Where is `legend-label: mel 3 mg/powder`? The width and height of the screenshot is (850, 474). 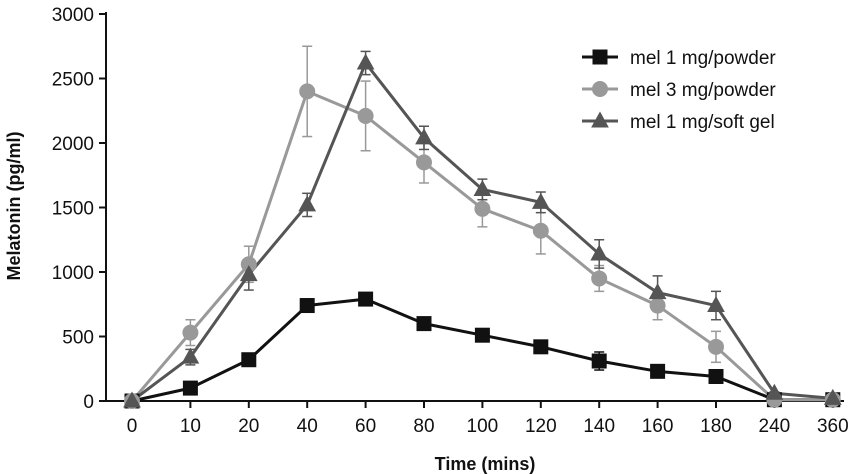 legend-label: mel 3 mg/powder is located at coordinates (703, 90).